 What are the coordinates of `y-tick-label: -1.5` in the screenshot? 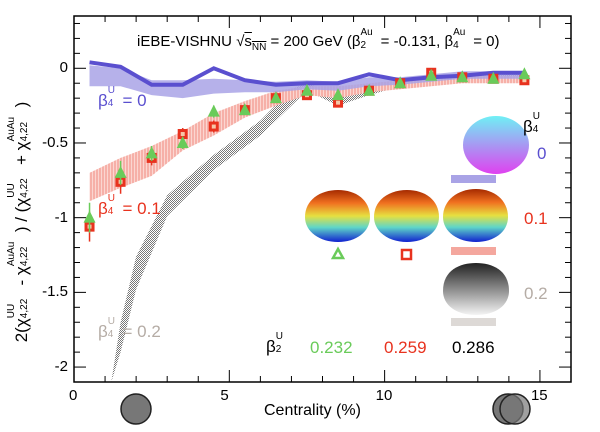 It's located at (55, 292).